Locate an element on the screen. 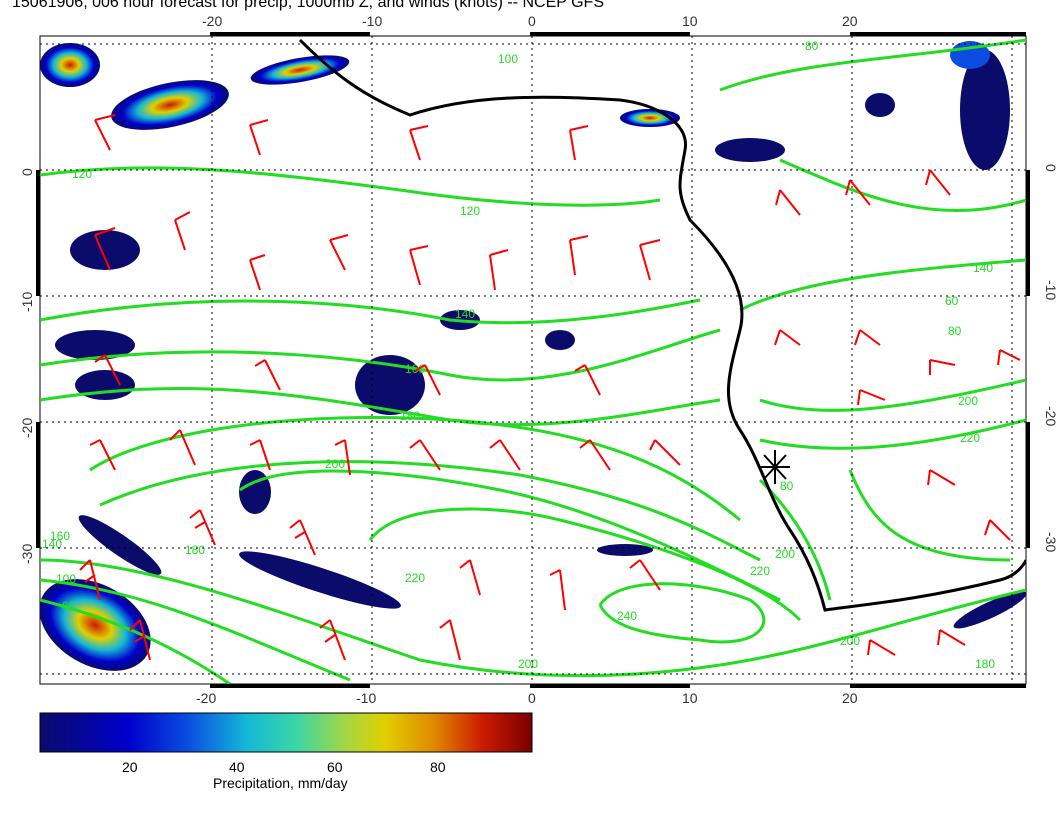  contour-label: 220 is located at coordinates (970, 438).